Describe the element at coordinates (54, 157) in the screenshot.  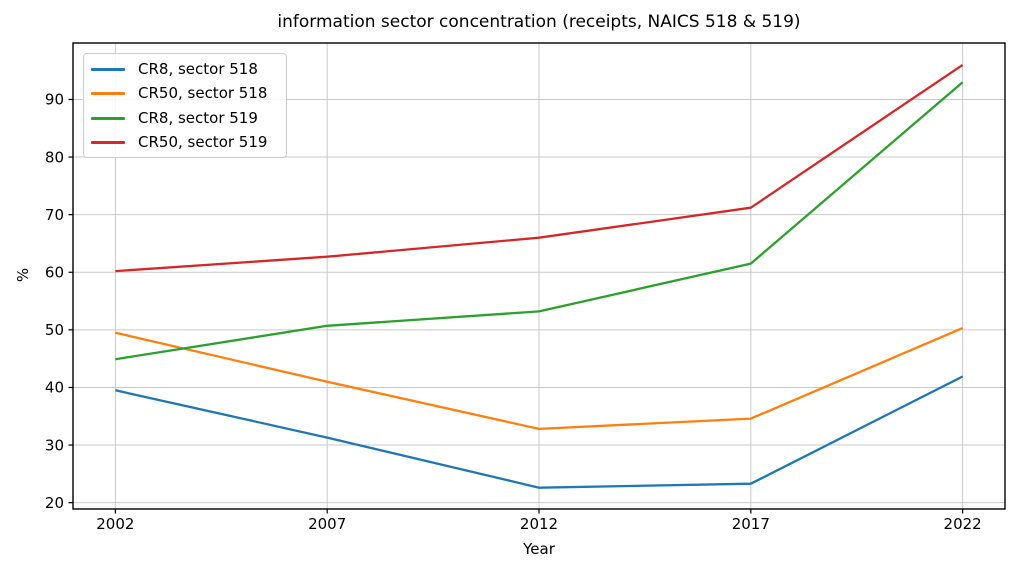
I see `svg-text: 80` at that location.